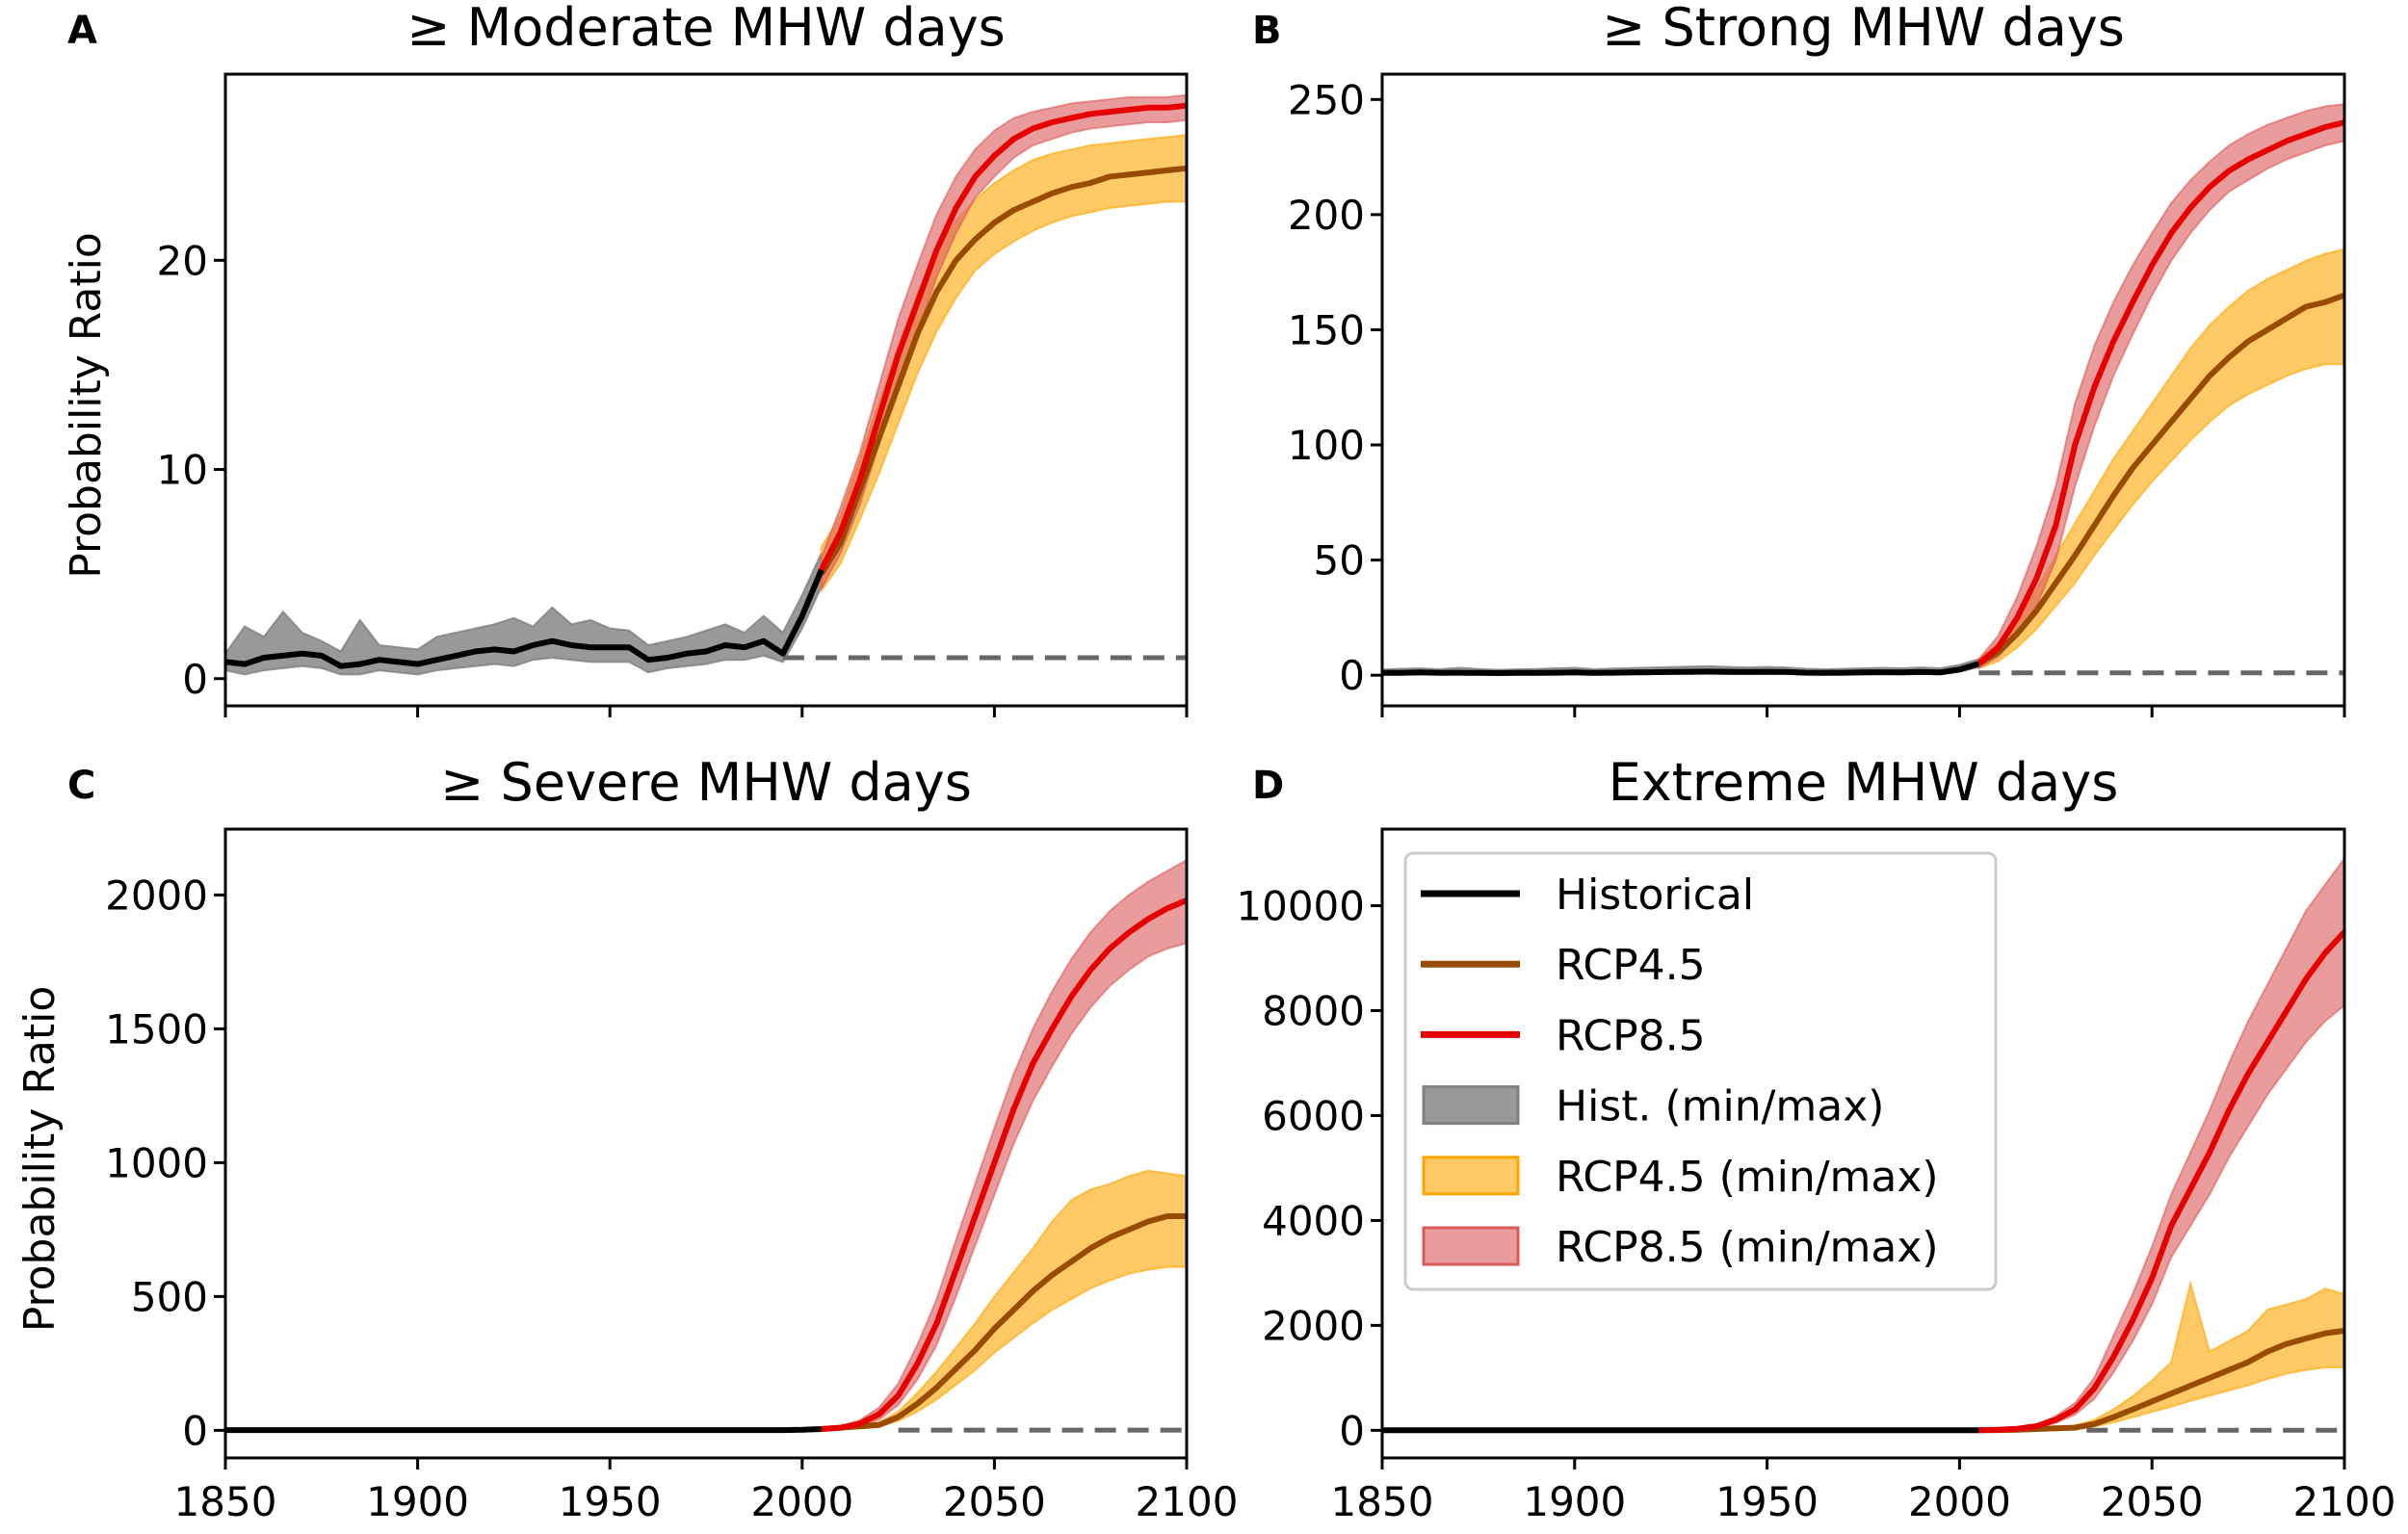 This screenshot has width=2408, height=1534. What do you see at coordinates (156, 1029) in the screenshot?
I see `y-tick-label: 1500` at bounding box center [156, 1029].